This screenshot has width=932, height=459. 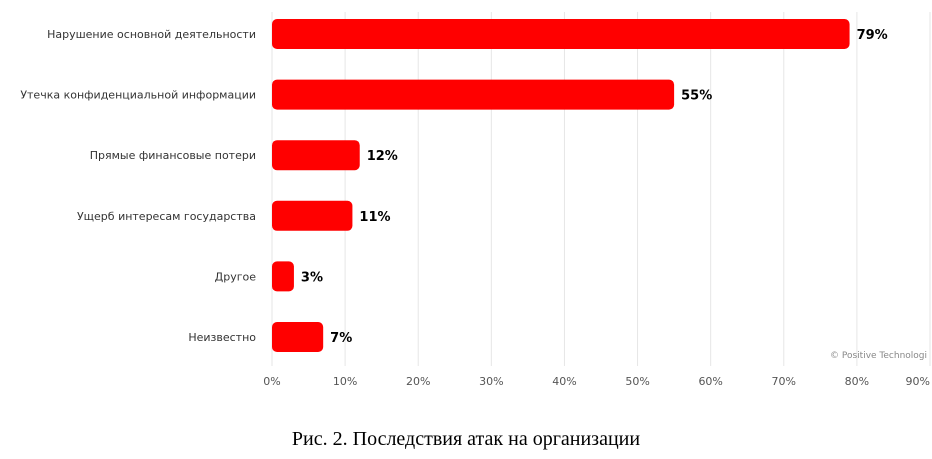 I want to click on figure-caption: Рис. 2. Последствия атак на организации, so click(x=466, y=439).